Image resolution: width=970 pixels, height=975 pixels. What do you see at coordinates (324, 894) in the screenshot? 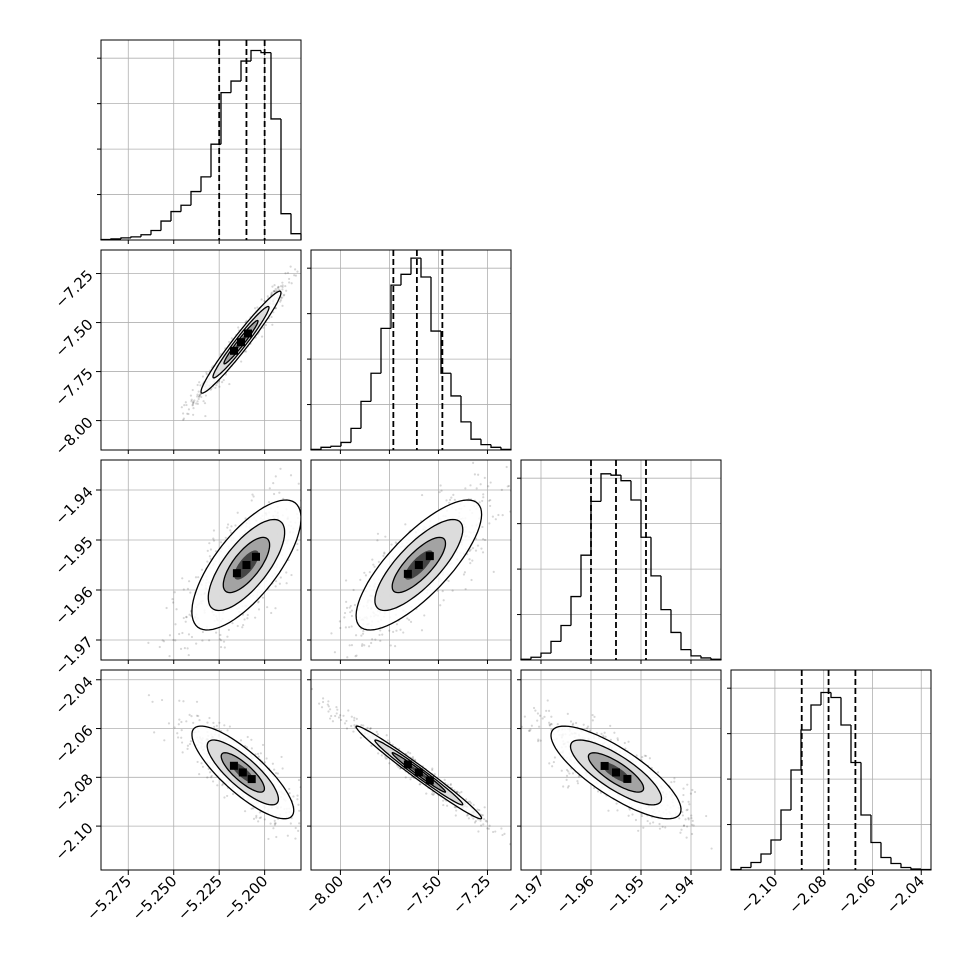
I see `x-tick-label: −8.00` at bounding box center [324, 894].